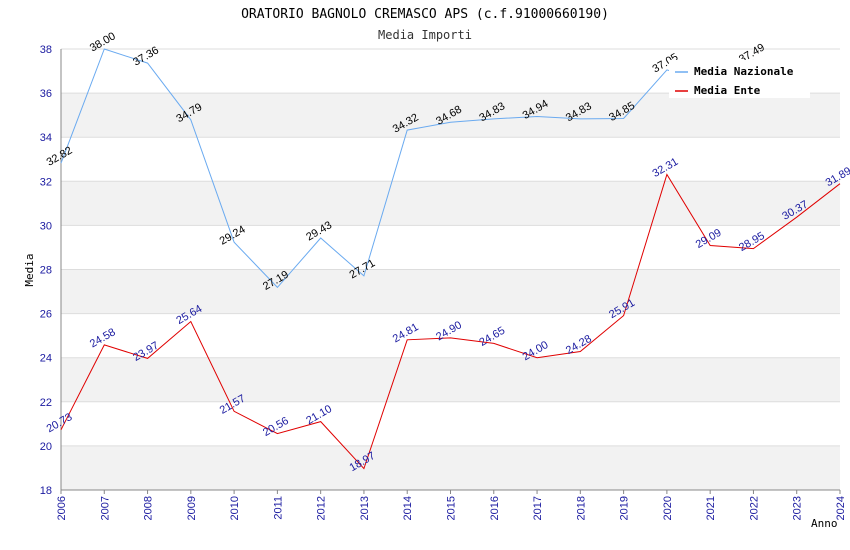  What do you see at coordinates (406, 333) in the screenshot?
I see `data-label: 24.81` at bounding box center [406, 333].